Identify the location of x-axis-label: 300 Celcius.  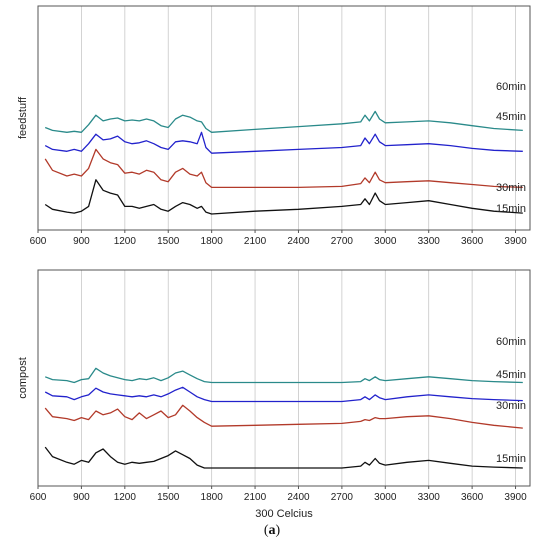
(284, 514).